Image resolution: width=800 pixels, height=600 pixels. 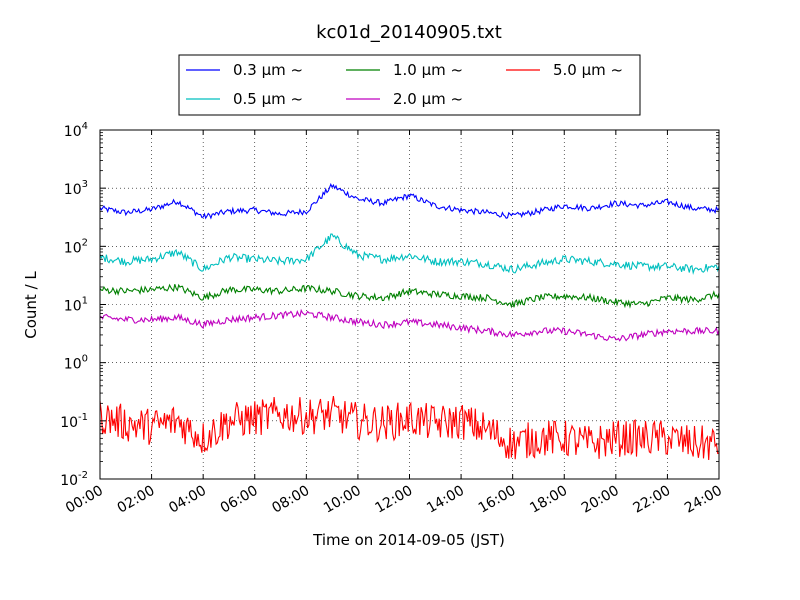 What do you see at coordinates (290, 500) in the screenshot?
I see `x-tick-label: 08:00` at bounding box center [290, 500].